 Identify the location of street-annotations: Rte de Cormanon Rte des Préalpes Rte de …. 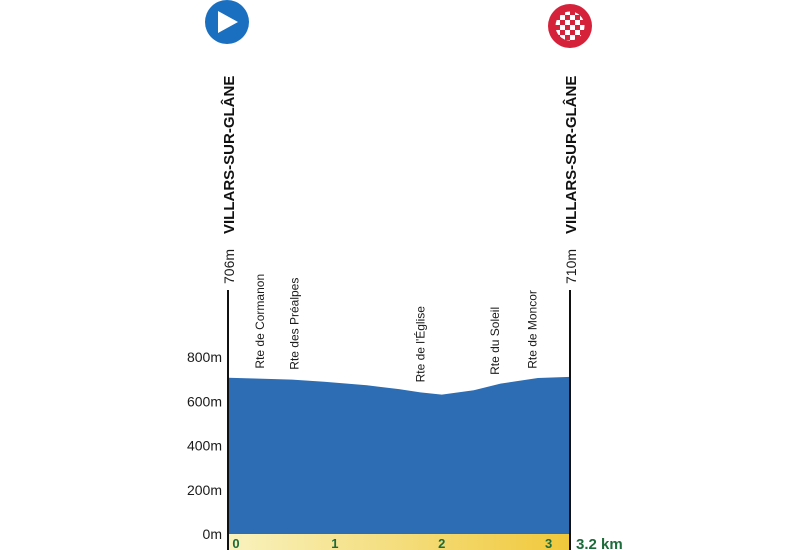
(396, 328).